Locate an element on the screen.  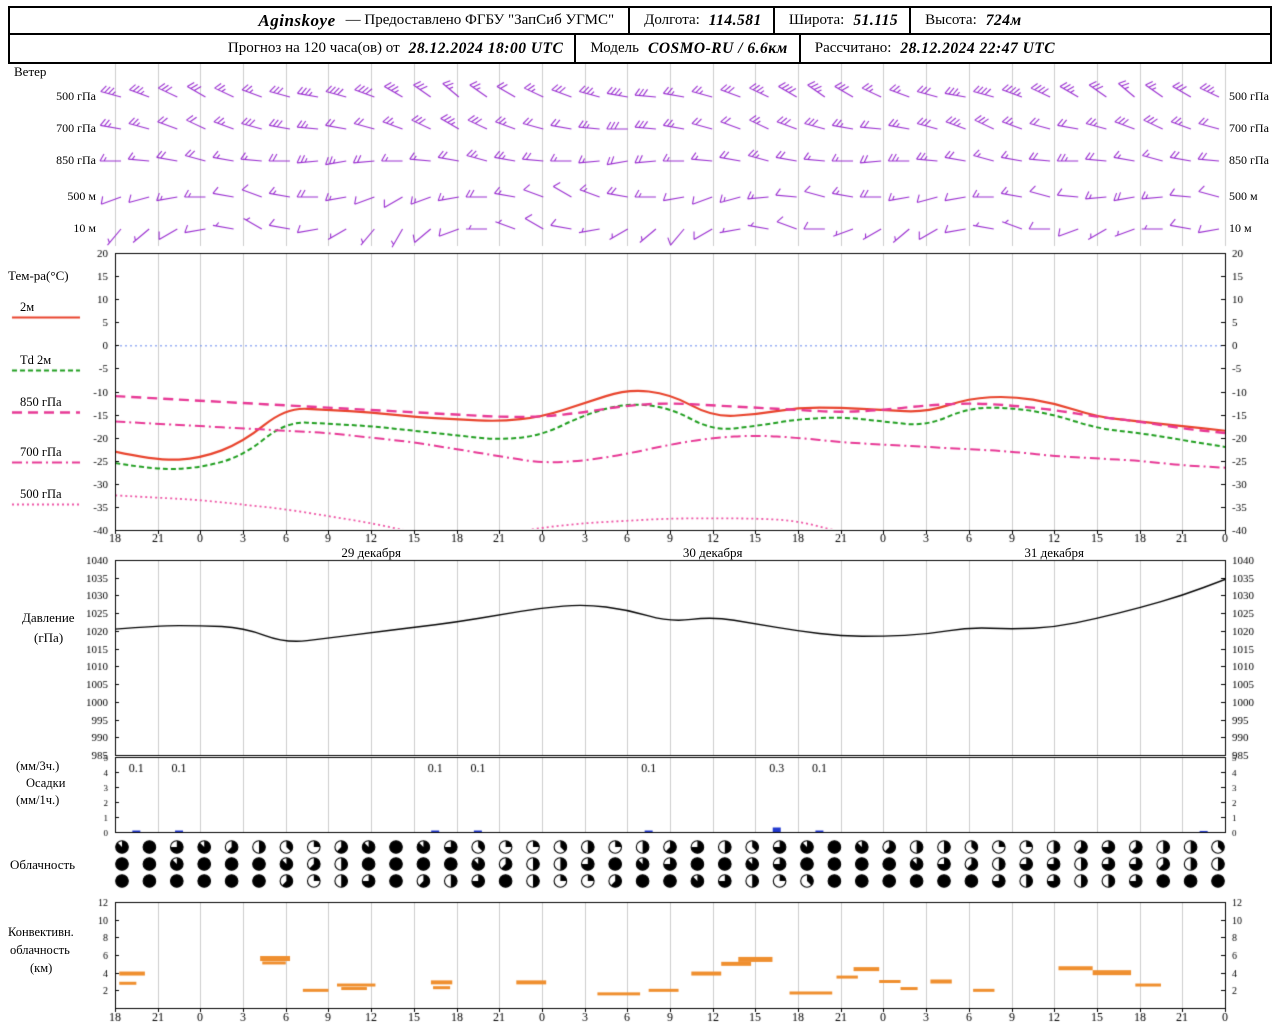
convective-title-1: Конвективн. is located at coordinates (41, 932).